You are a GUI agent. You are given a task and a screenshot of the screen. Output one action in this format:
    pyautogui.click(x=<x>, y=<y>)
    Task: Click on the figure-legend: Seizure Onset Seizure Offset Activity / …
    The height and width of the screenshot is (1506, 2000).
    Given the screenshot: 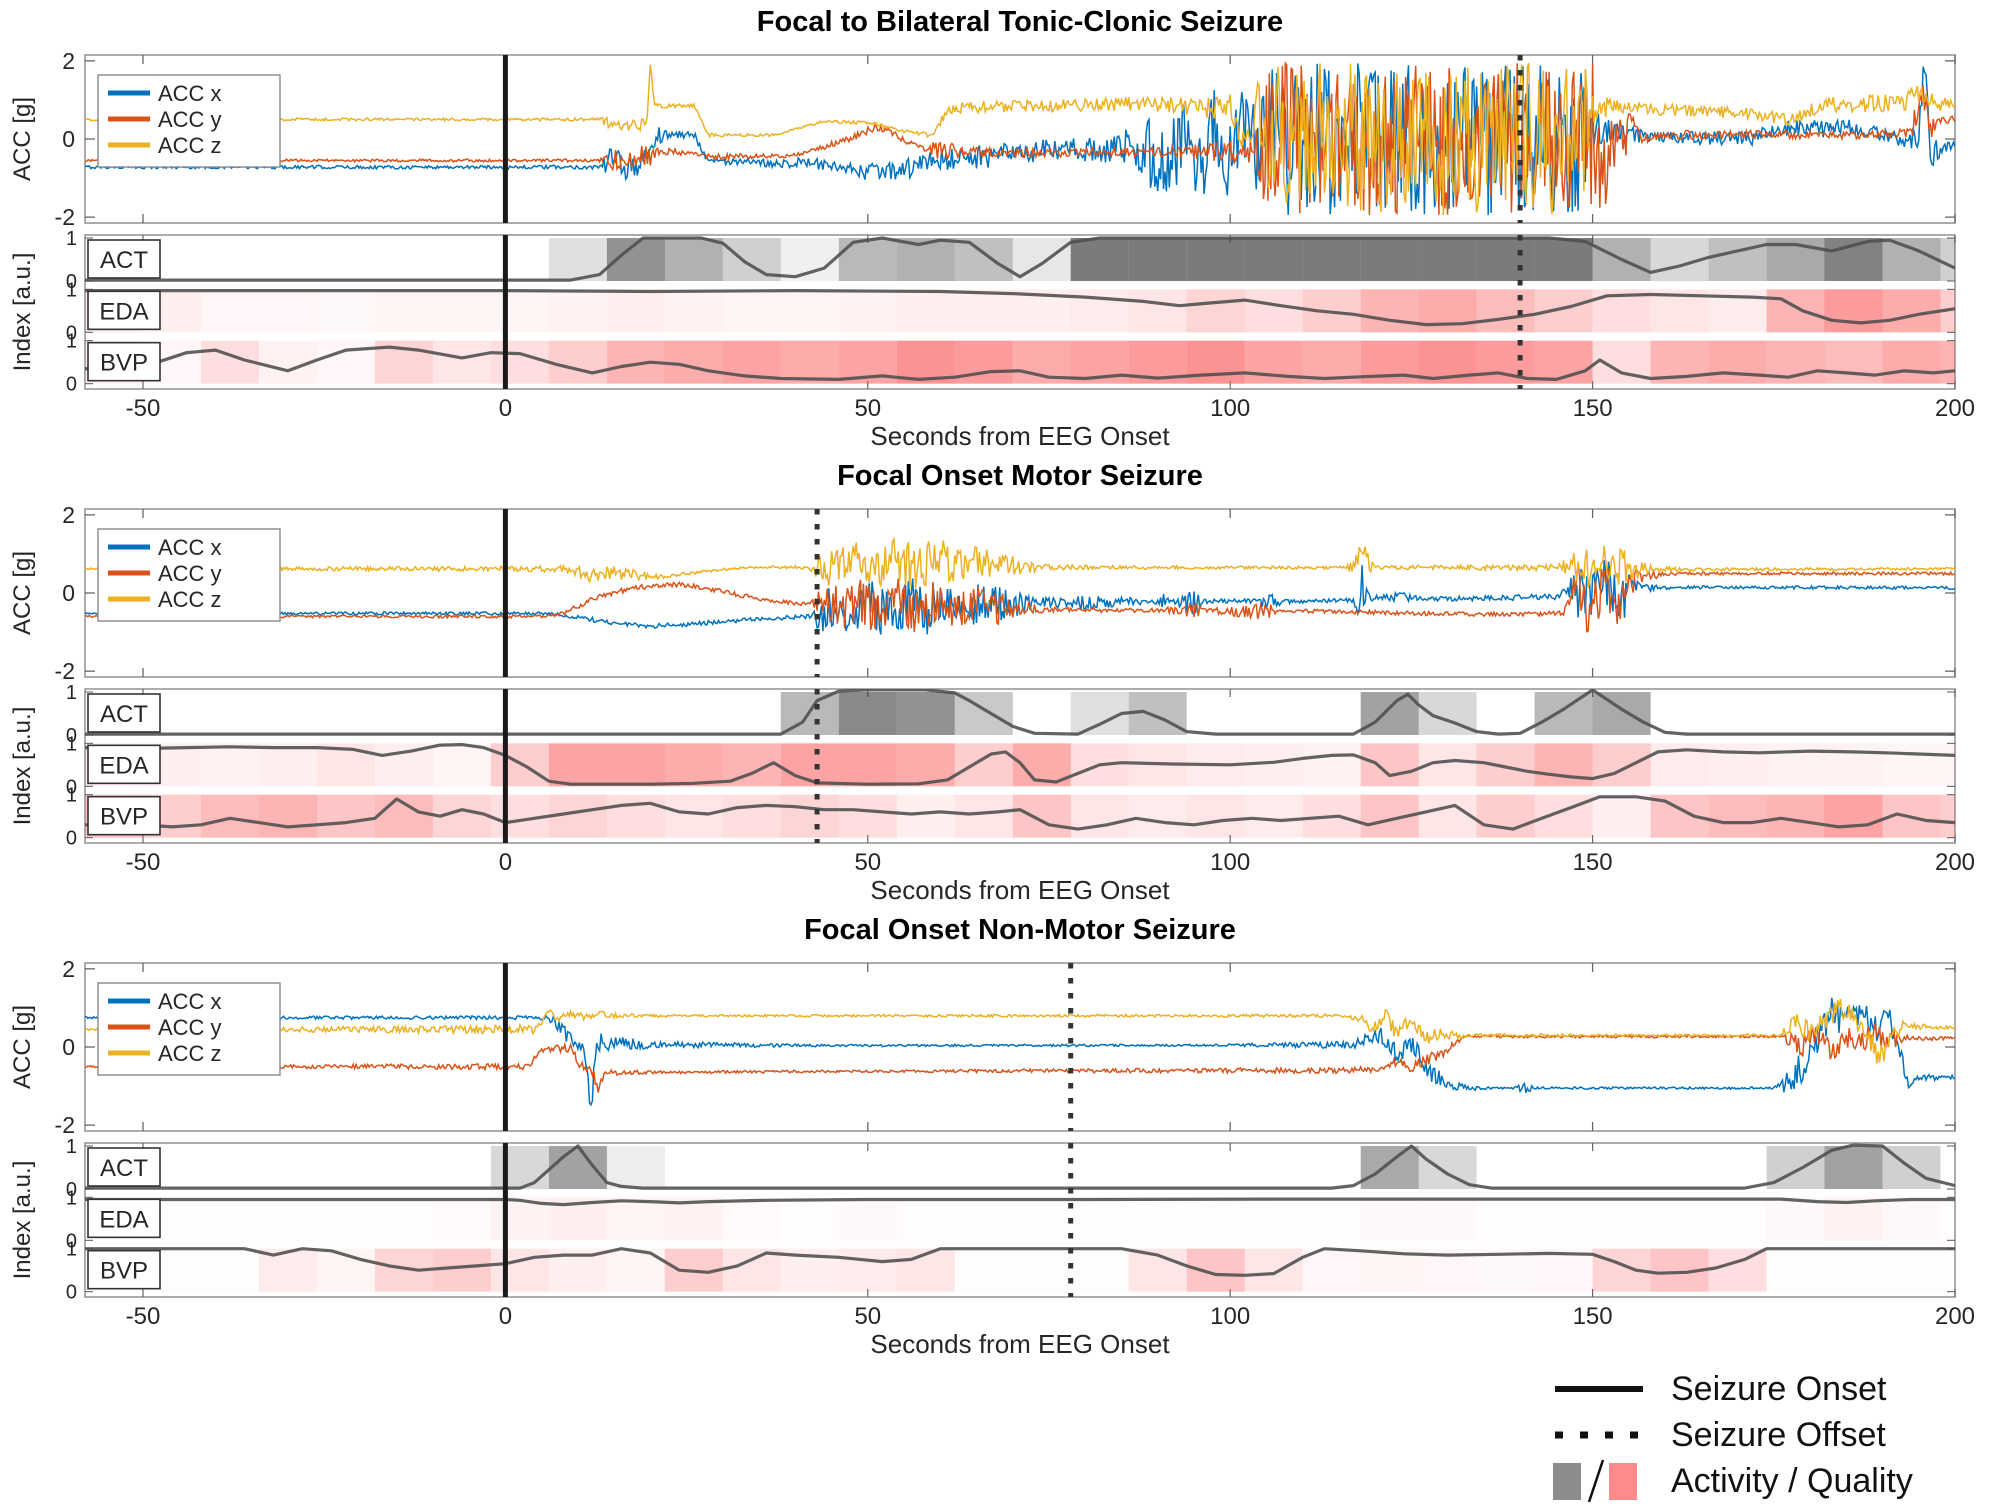 What is the action you would take?
    pyautogui.click(x=1729, y=1435)
    